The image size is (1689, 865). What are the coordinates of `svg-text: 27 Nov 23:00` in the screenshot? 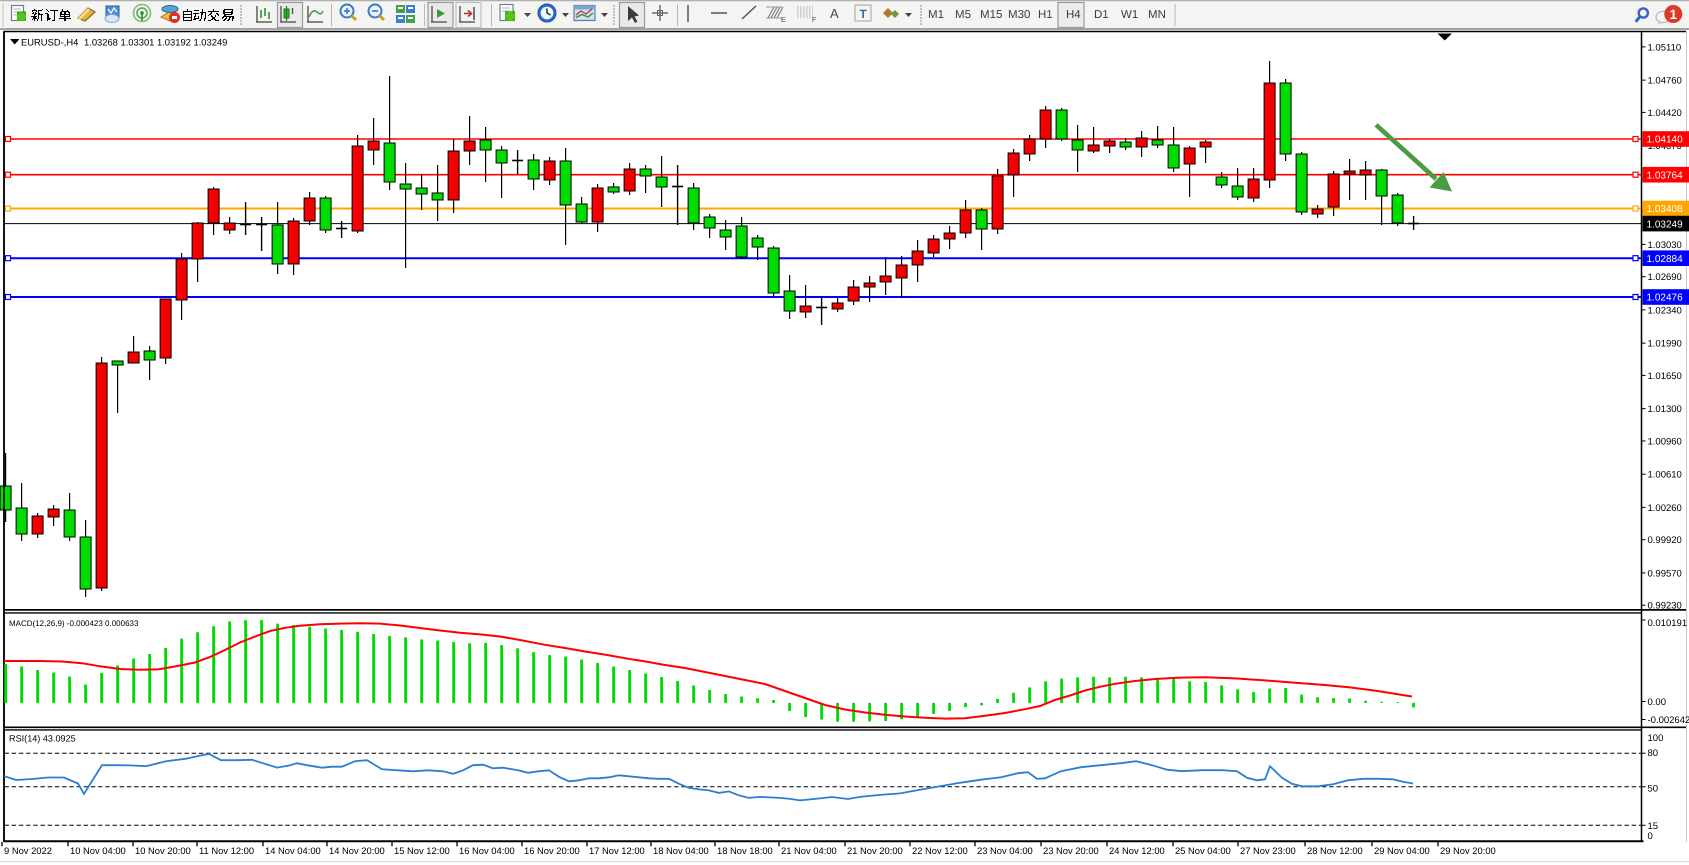 It's located at (1268, 850).